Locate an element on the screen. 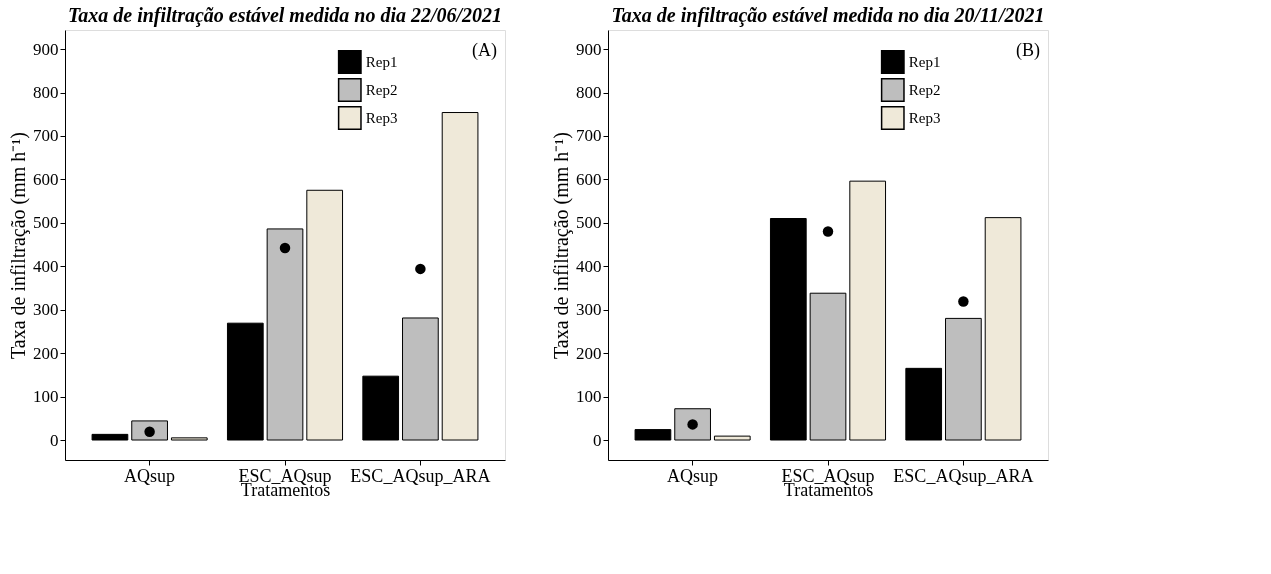 The width and height of the screenshot is (1271, 574). chart-title: Taxa de infiltração estável medida no dia 20/11/2021 is located at coordinates (828, 15).